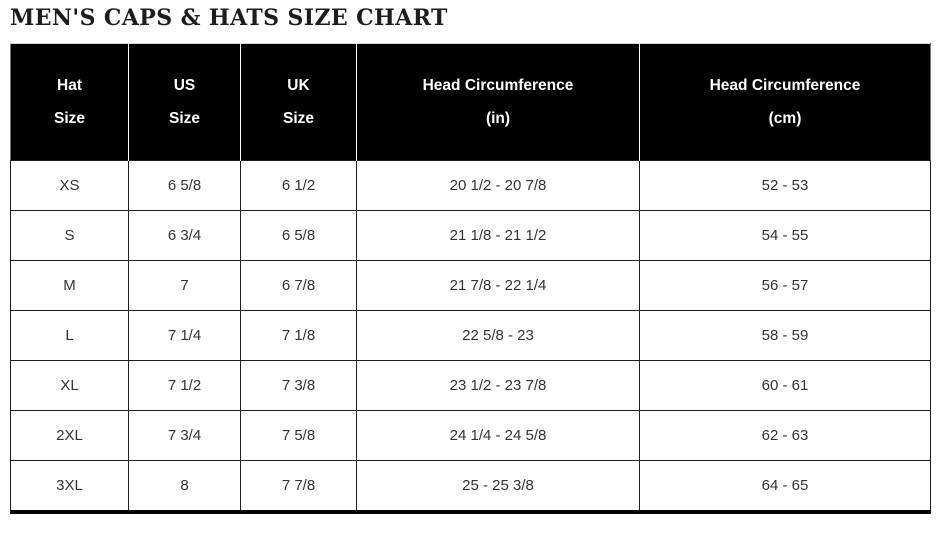  I want to click on cell-hat-size: M, so click(69, 286).